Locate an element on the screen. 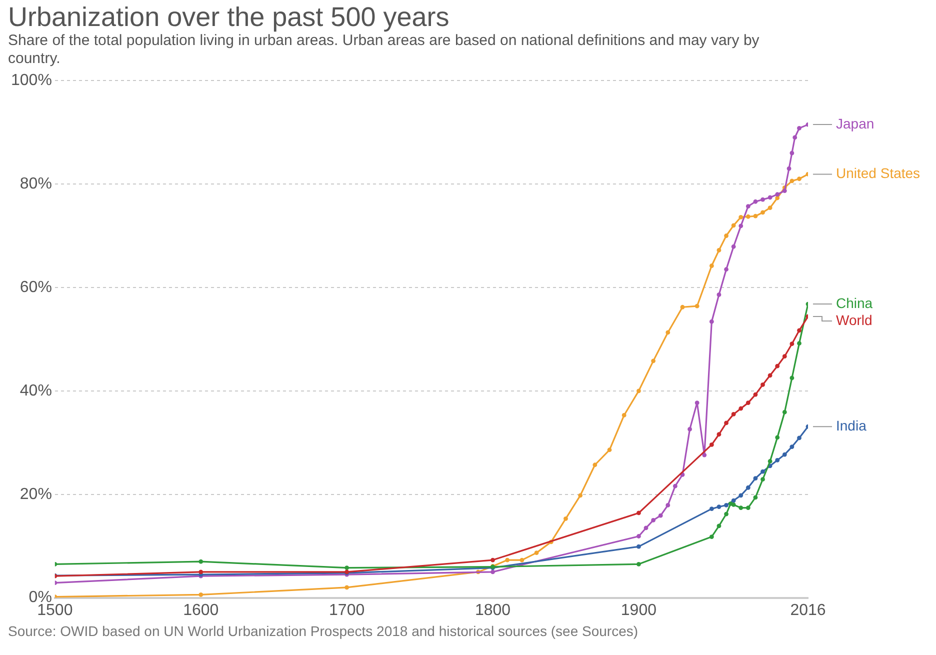 The height and width of the screenshot is (655, 936). y-tick-label: 60% is located at coordinates (36, 287).